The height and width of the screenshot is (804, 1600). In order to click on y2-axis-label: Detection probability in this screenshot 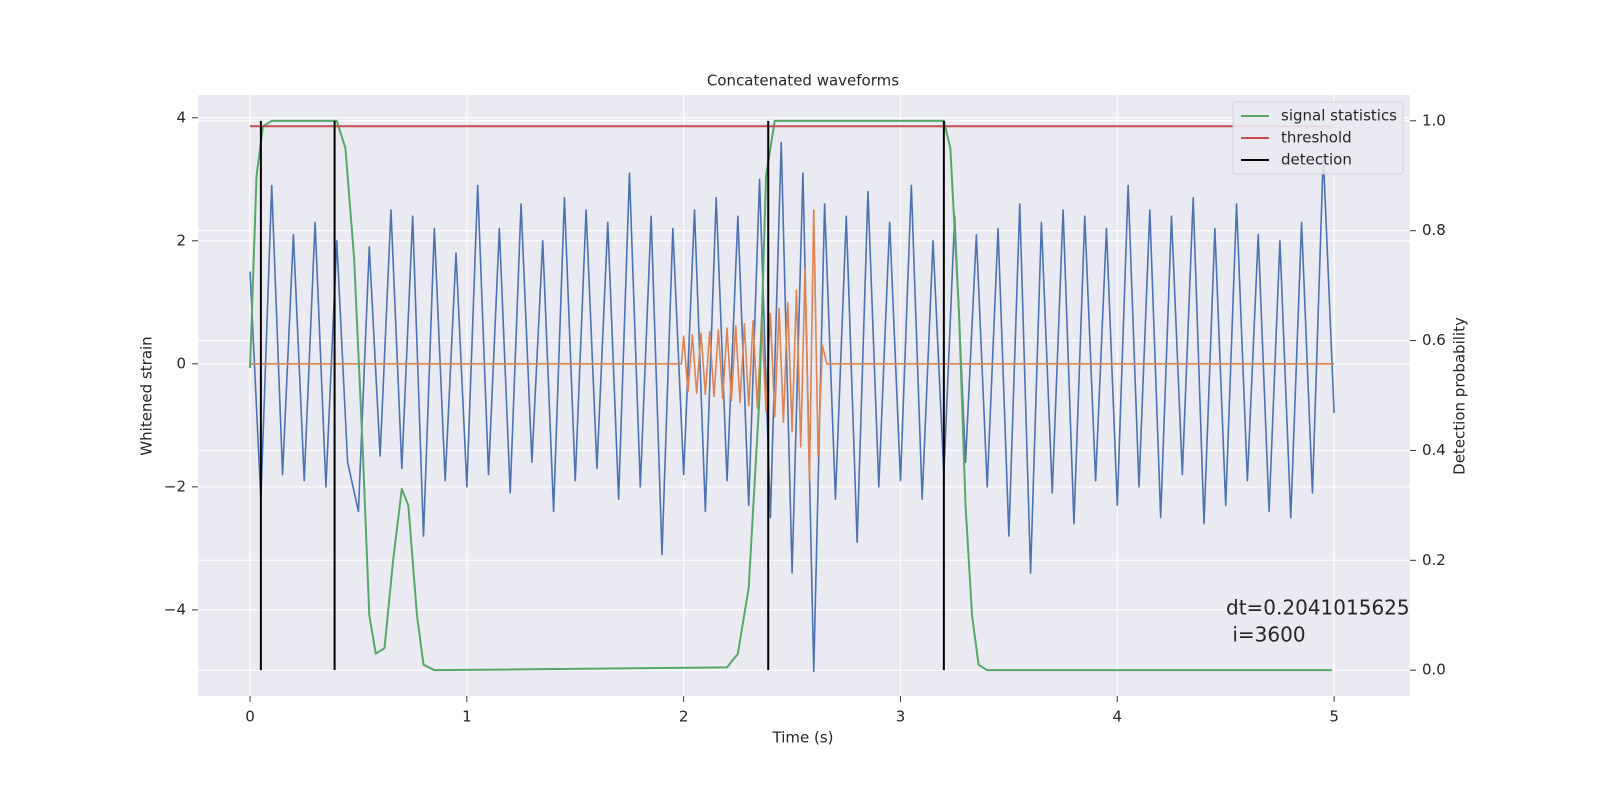, I will do `click(1460, 396)`.